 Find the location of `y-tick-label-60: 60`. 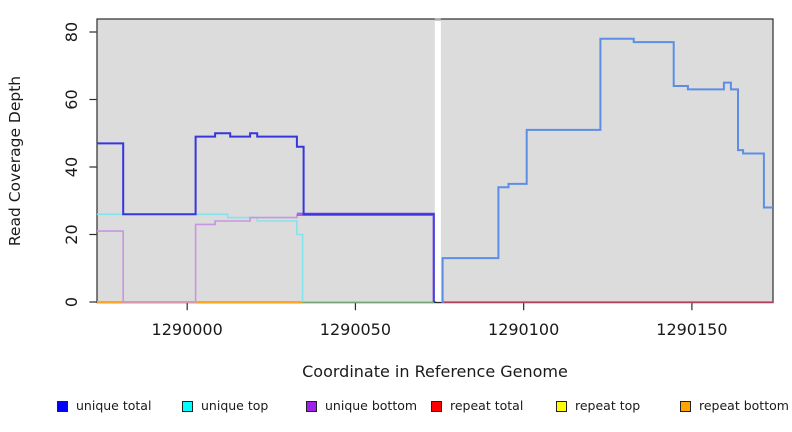

y-tick-label-60: 60 is located at coordinates (71, 99).